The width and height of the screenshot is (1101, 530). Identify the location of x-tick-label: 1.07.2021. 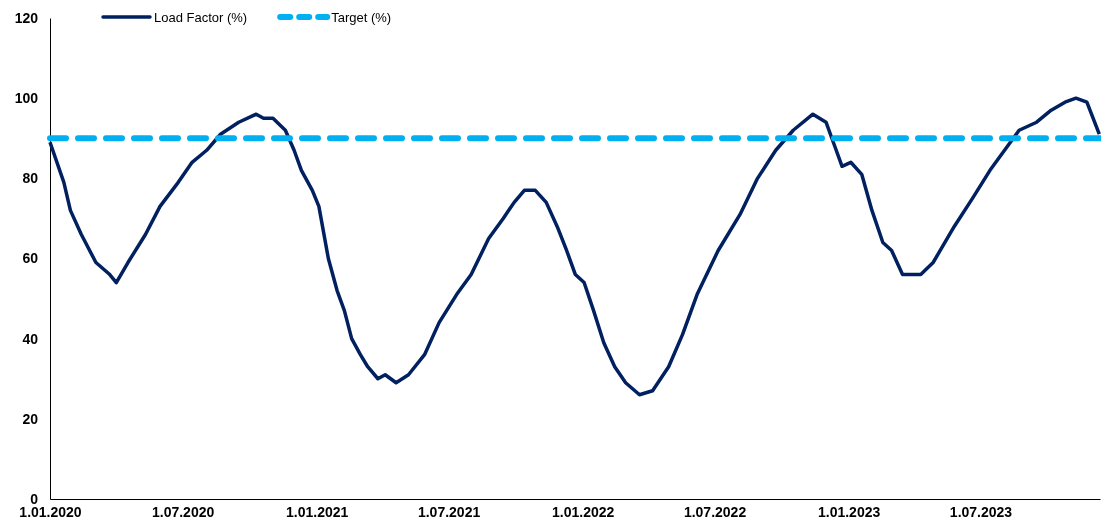
(449, 511).